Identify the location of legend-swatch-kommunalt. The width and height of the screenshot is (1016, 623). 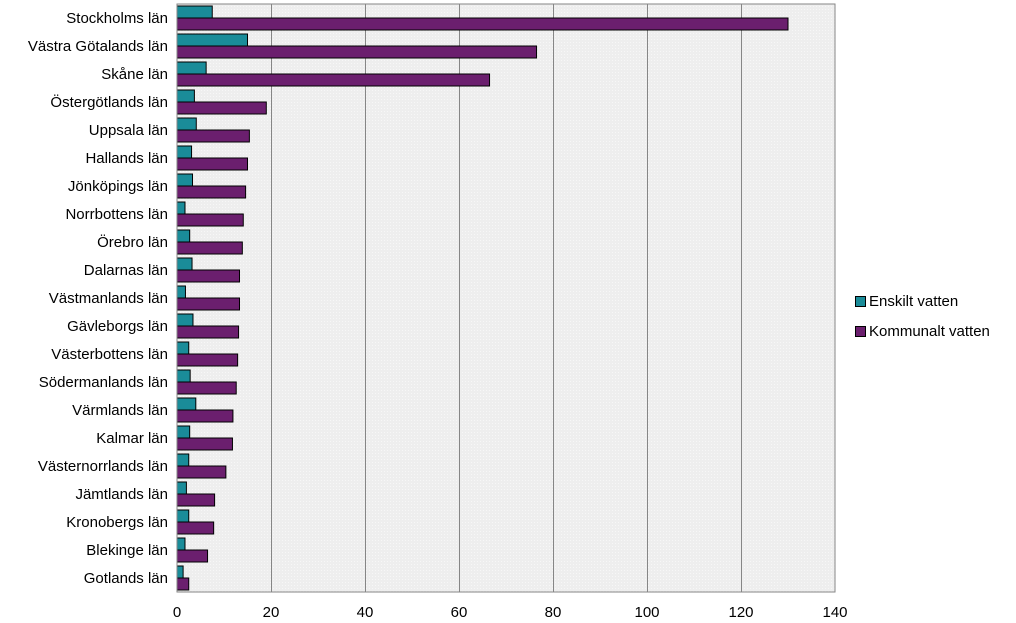
(860, 331).